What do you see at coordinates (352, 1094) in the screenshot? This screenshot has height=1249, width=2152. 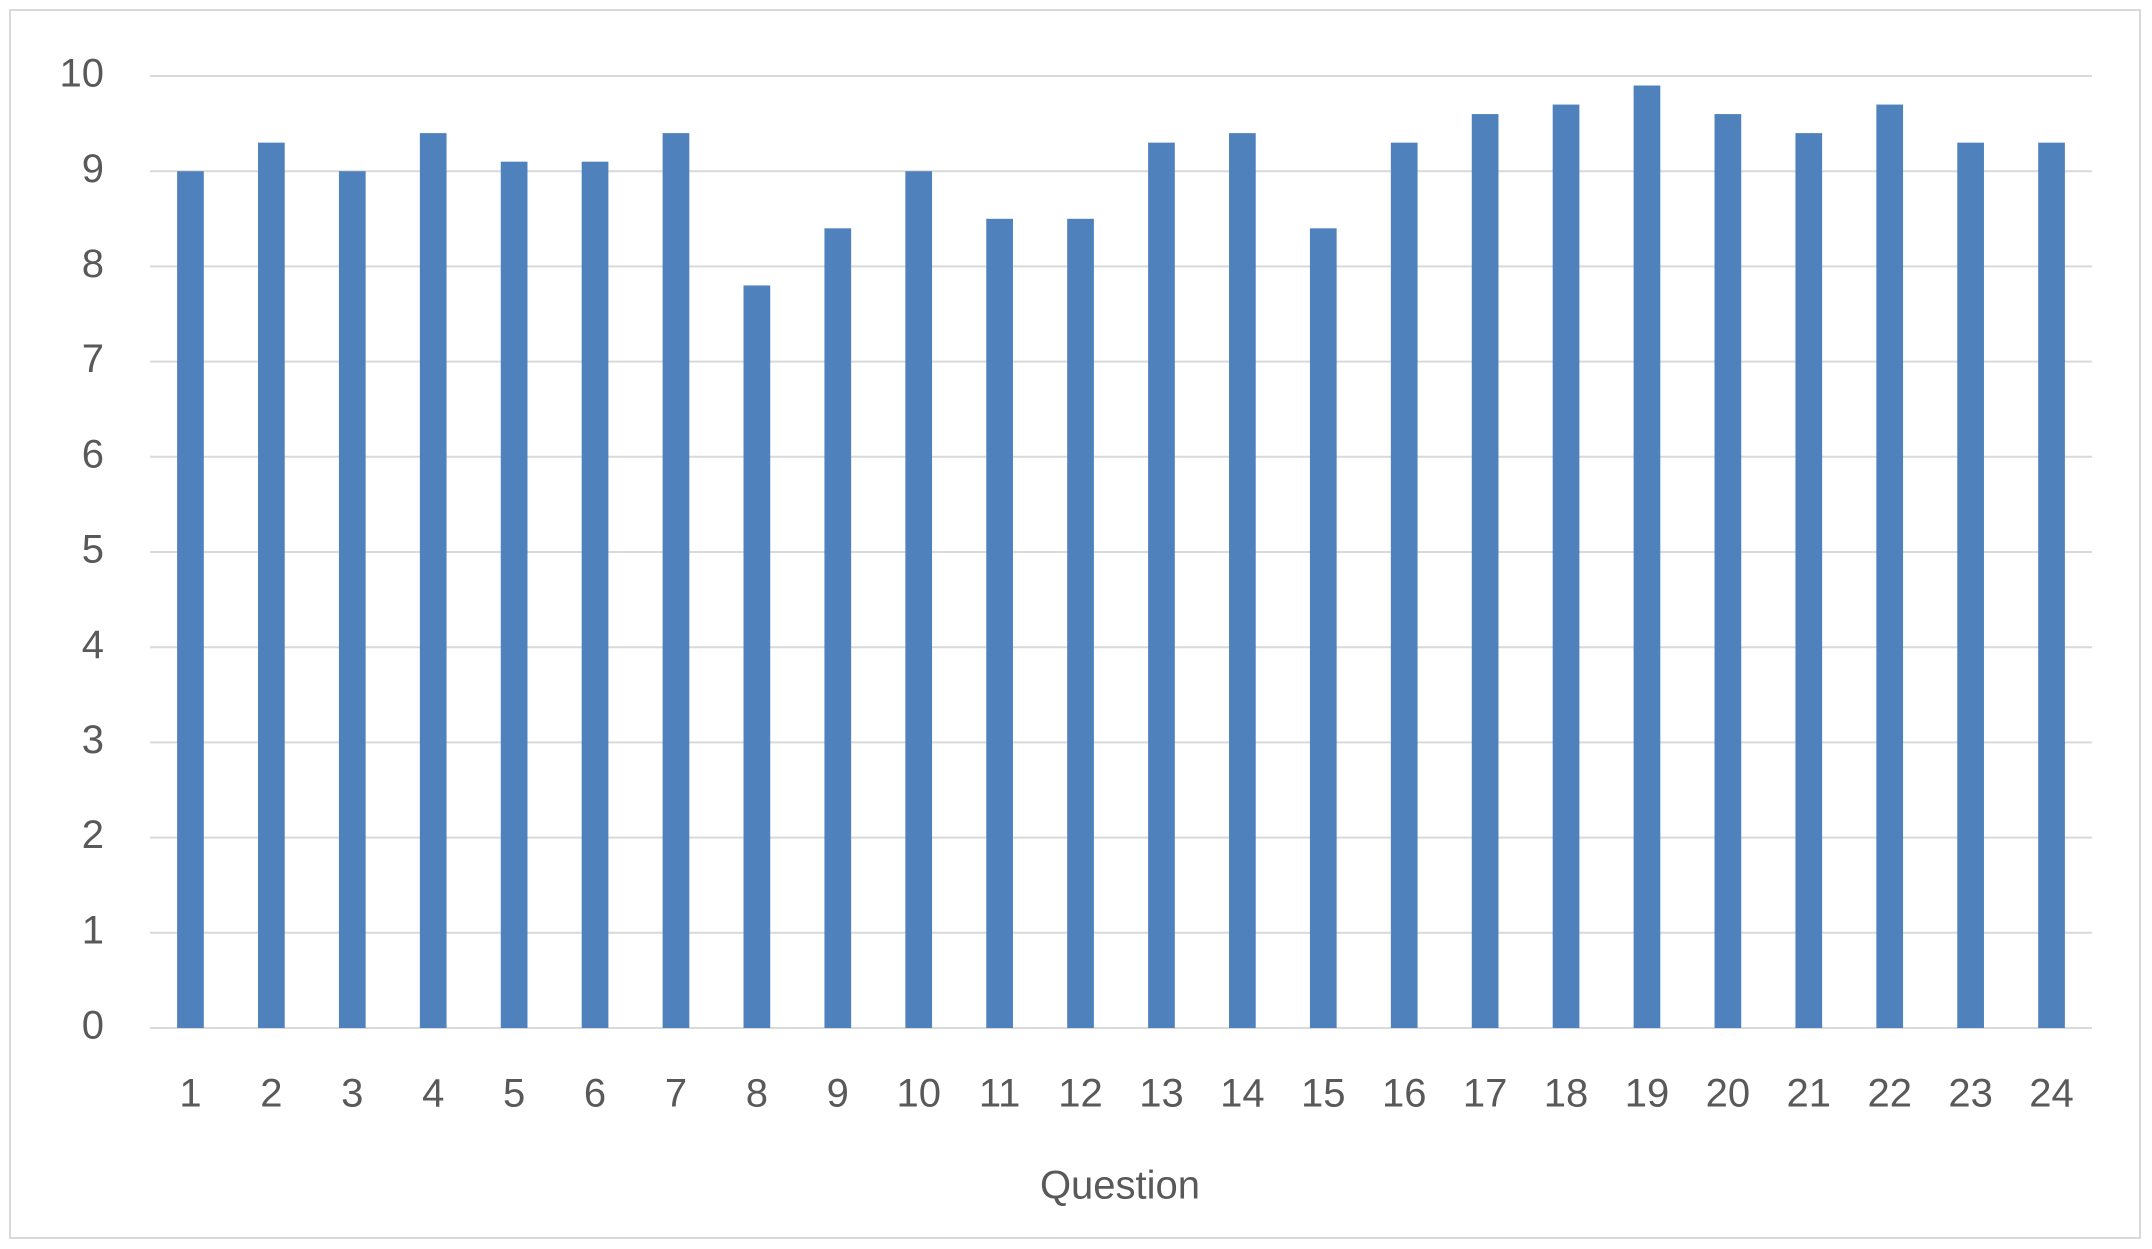 I see `x-tick-label: 3` at bounding box center [352, 1094].